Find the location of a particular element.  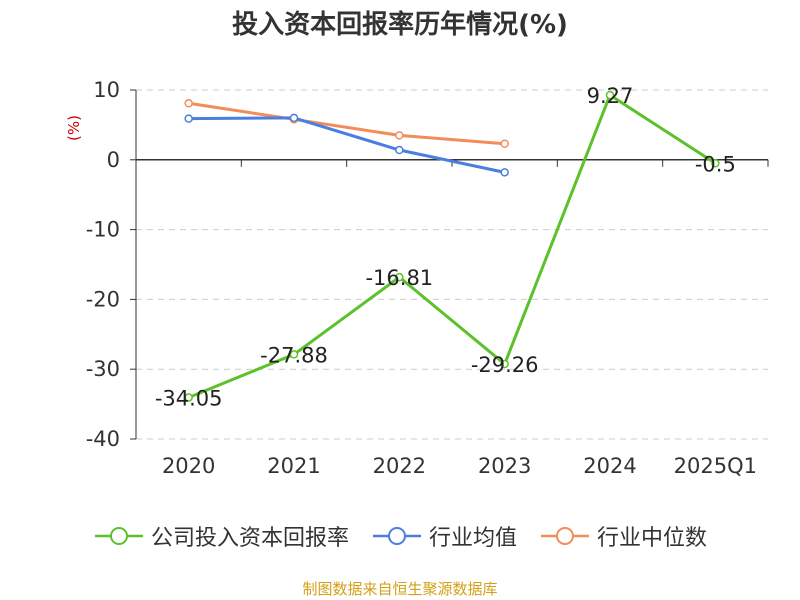

legend-label: 行业均值 is located at coordinates (472, 538).